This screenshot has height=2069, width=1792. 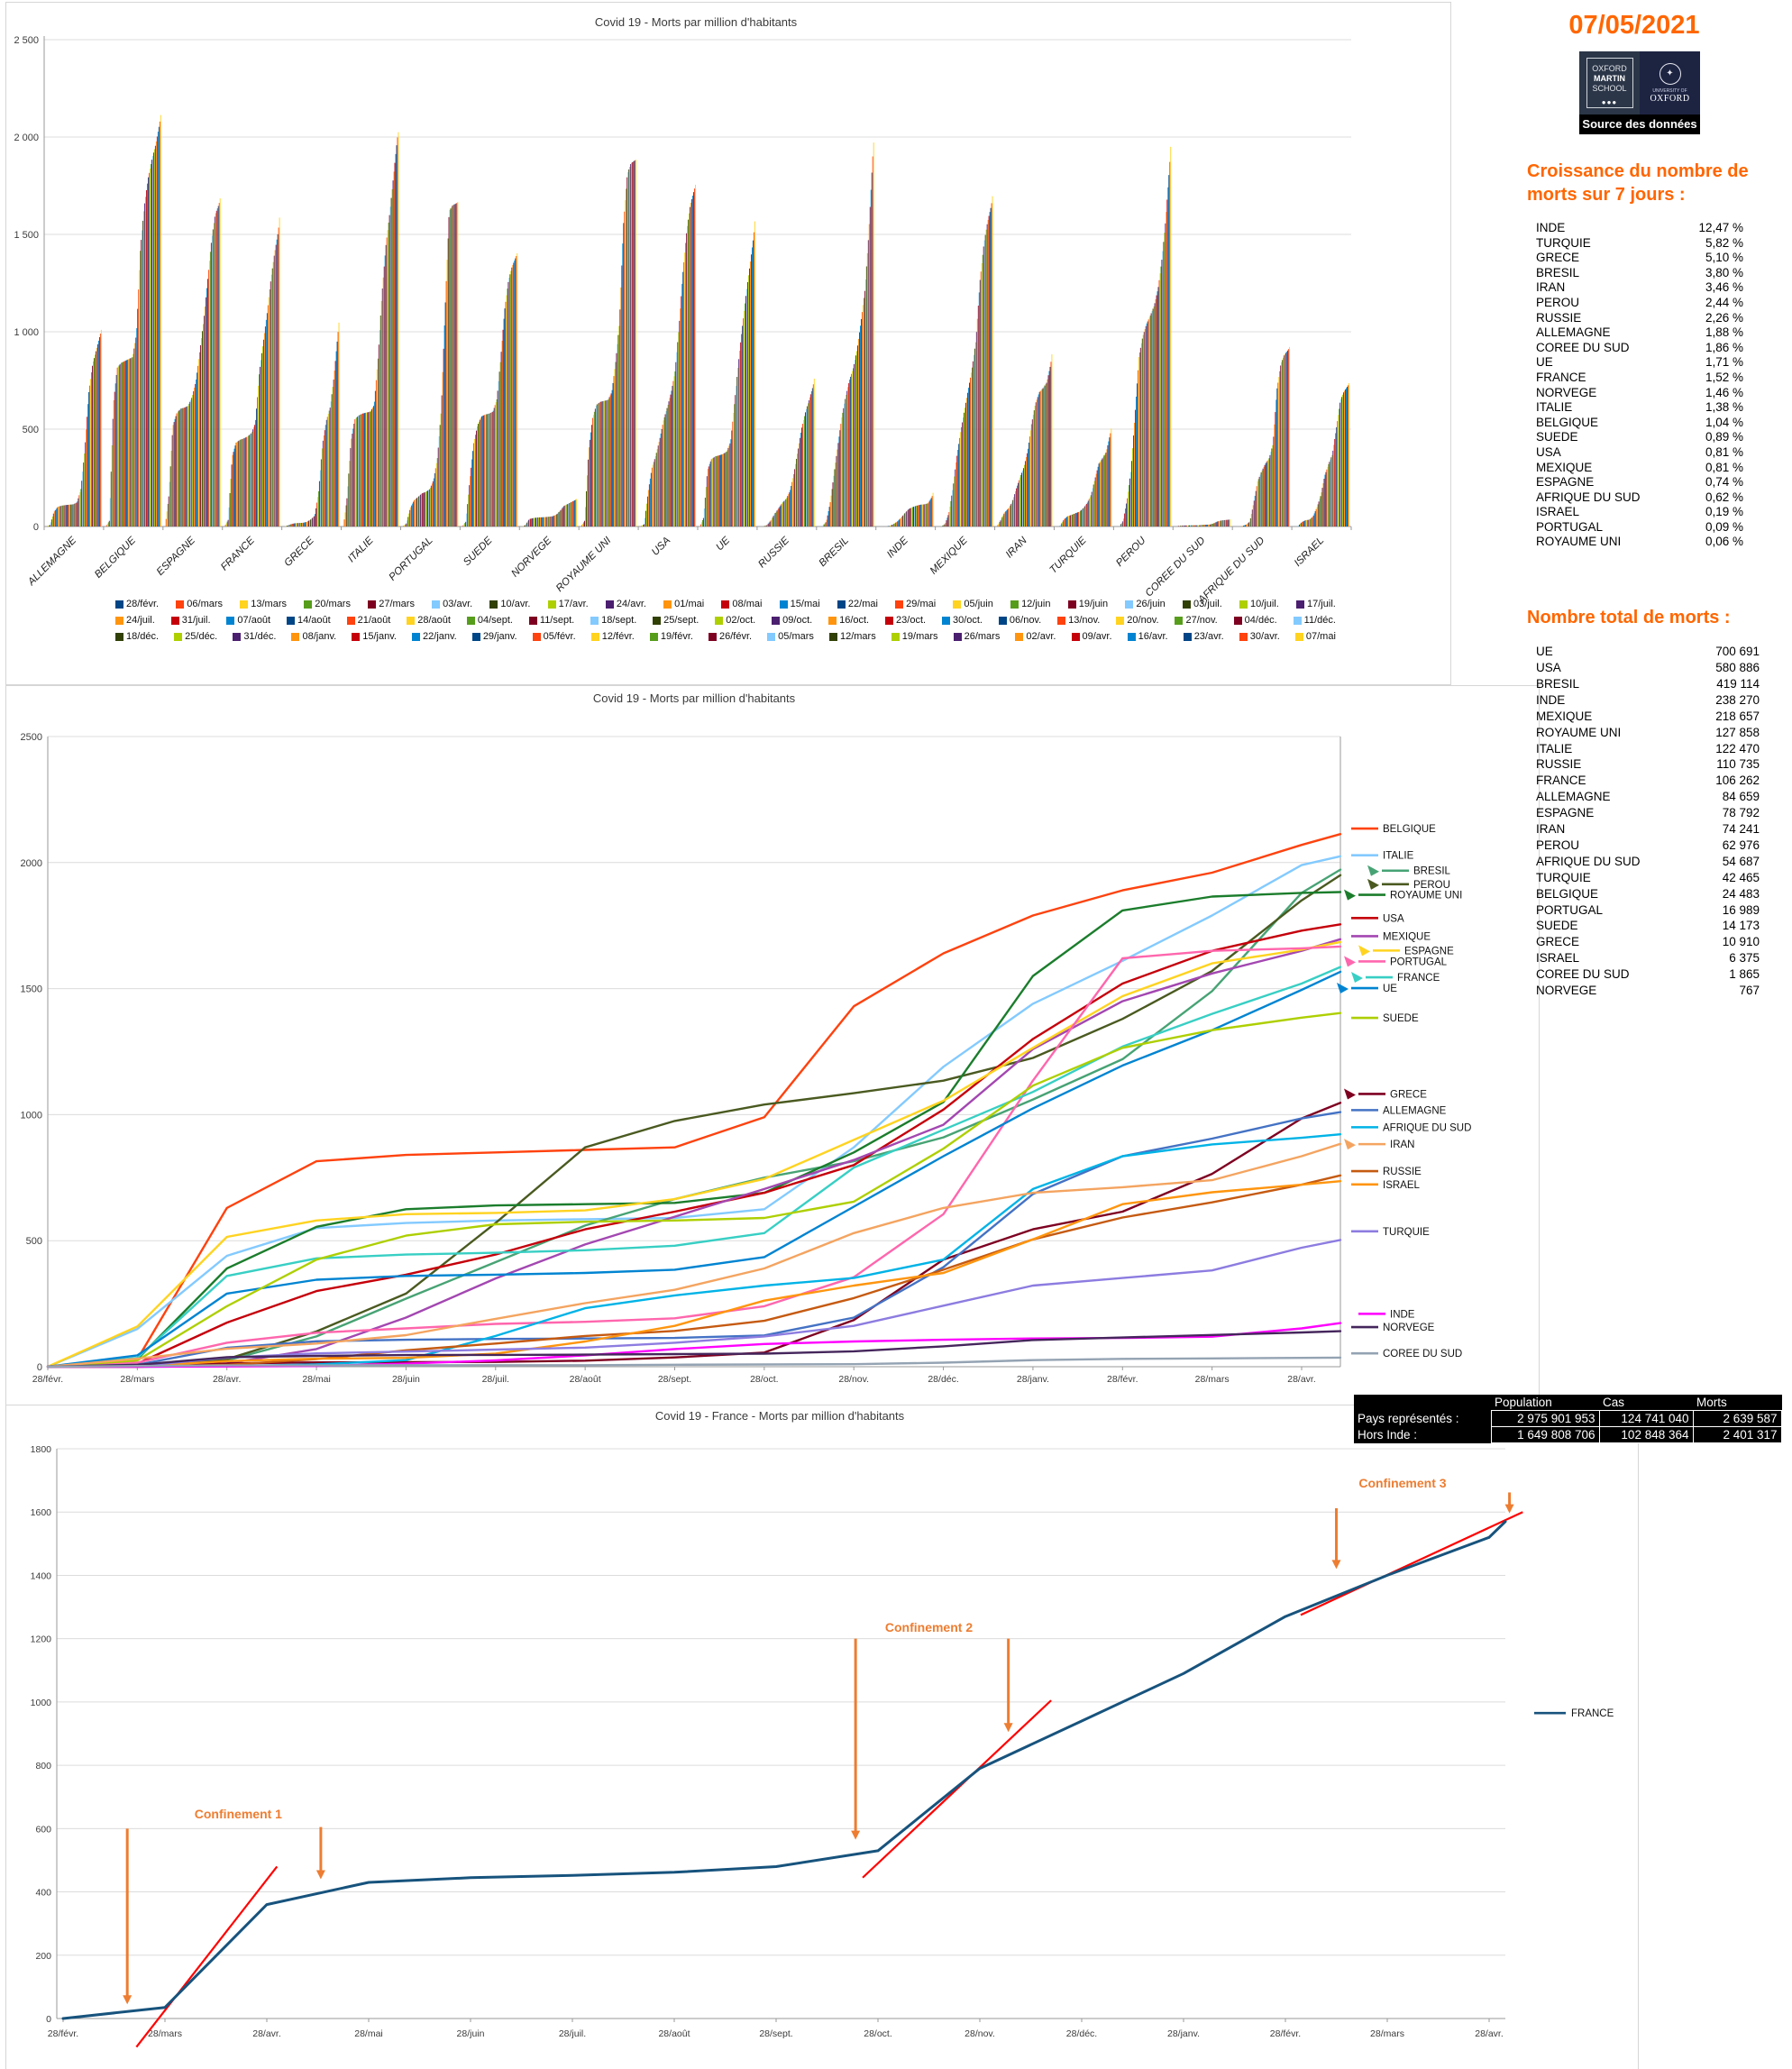 I want to click on totals-country: UE, so click(x=1544, y=652).